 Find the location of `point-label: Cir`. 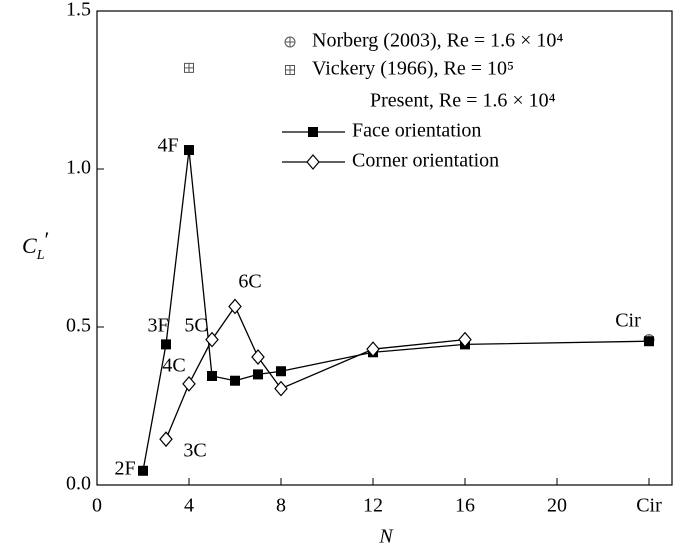

point-label: Cir is located at coordinates (628, 321).